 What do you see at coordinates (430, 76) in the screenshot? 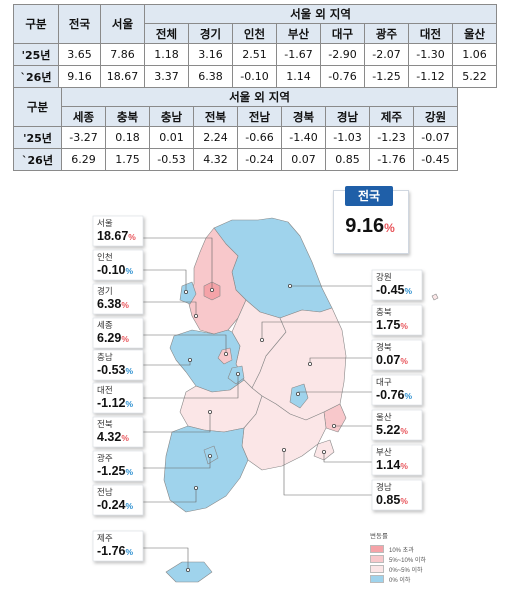
I see `cell-value: -1.12` at bounding box center [430, 76].